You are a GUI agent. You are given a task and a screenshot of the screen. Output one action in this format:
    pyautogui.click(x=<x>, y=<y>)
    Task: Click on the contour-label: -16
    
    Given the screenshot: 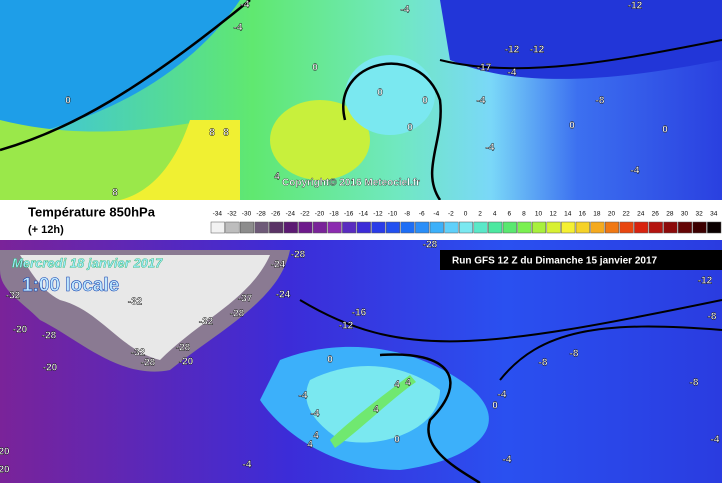 What is the action you would take?
    pyautogui.click(x=359, y=313)
    